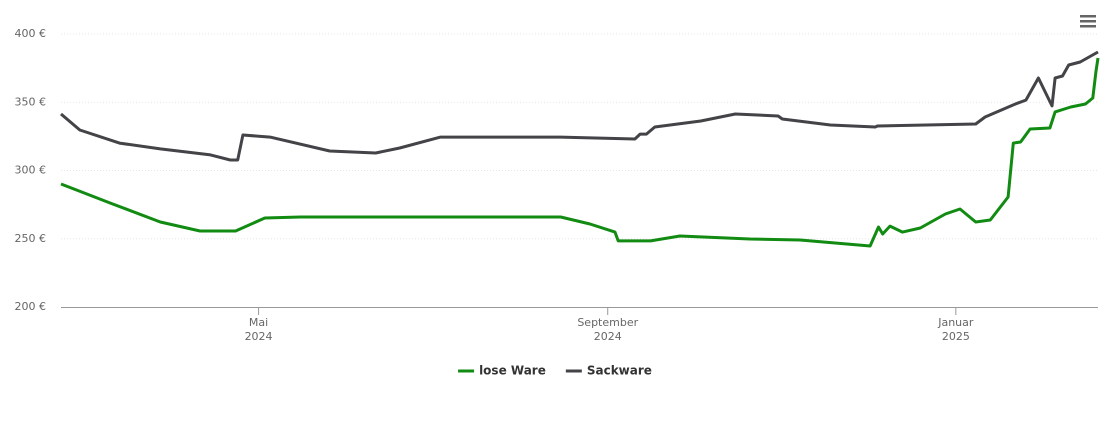  Describe the element at coordinates (555, 371) in the screenshot. I see `legend: lose Ware Sackware` at that location.